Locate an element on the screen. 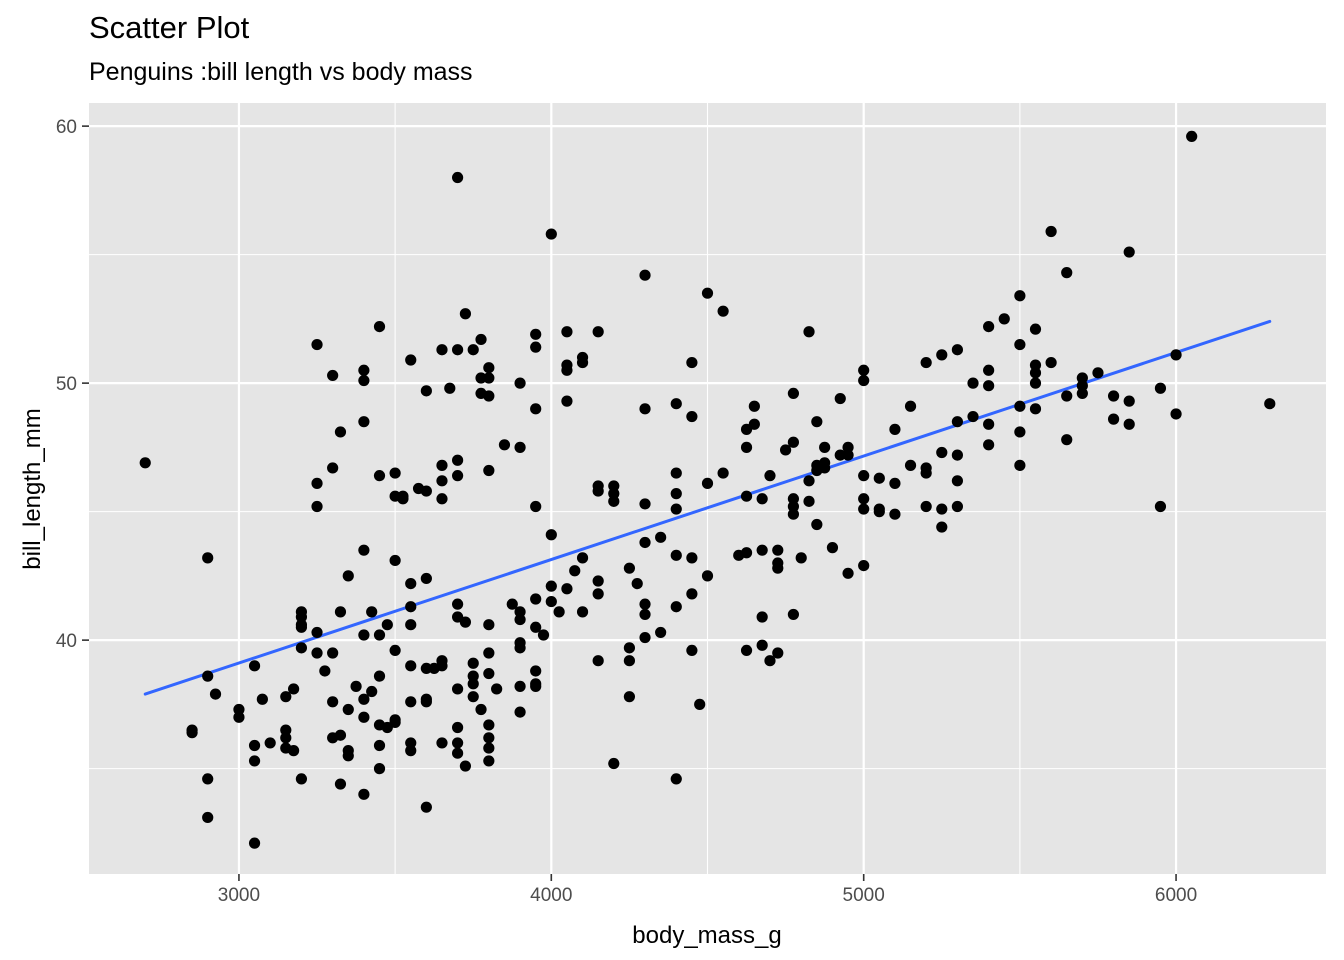 The width and height of the screenshot is (1344, 960). chart-subtitle: Penguins :bill length vs body mass is located at coordinates (281, 72).